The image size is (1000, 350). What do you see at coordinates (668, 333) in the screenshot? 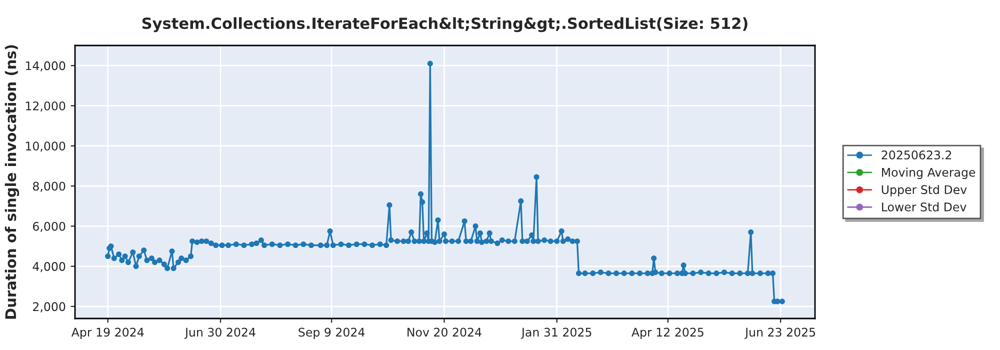
I see `x-tick-label: Apr 12 2025` at bounding box center [668, 333].